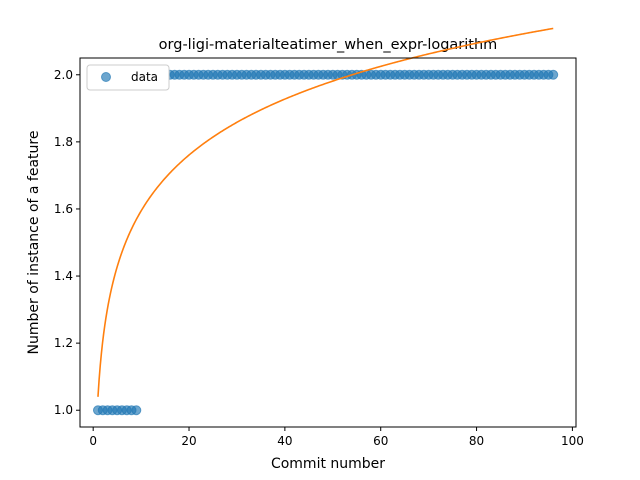  I want to click on y-tick-label: 1.2, so click(63, 343).